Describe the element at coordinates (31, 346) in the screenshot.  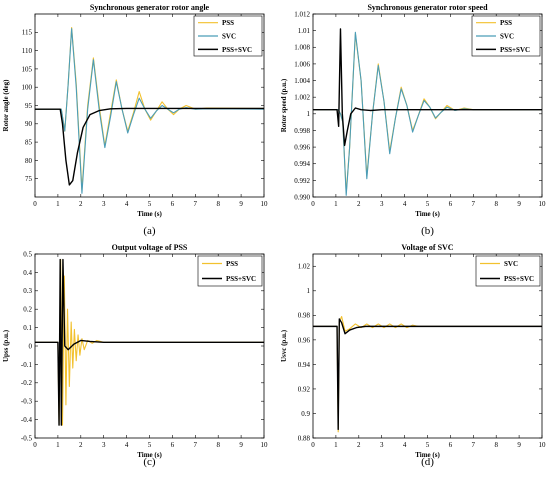
I see `y-tick-label: 0` at that location.